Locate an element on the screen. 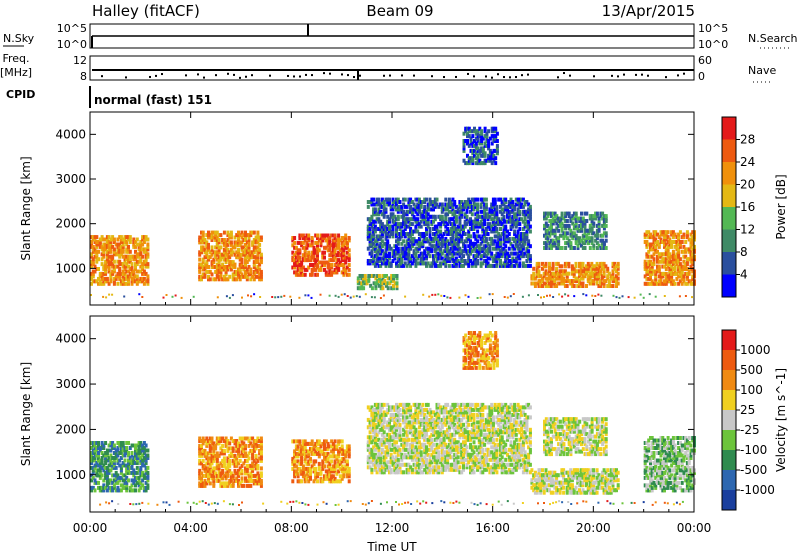  nave-dots is located at coordinates (393, 75).